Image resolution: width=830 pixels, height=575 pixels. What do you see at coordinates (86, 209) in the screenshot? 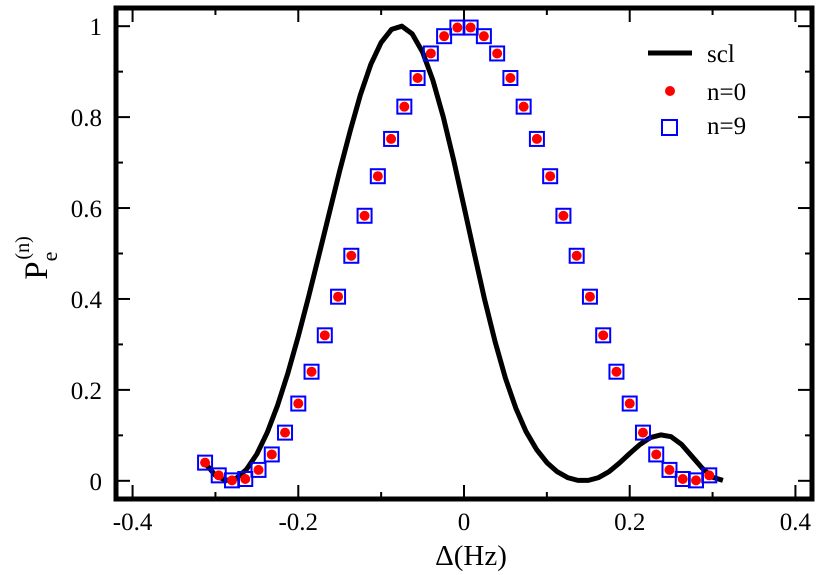
I see `y-tick-label: 0.6` at bounding box center [86, 209].